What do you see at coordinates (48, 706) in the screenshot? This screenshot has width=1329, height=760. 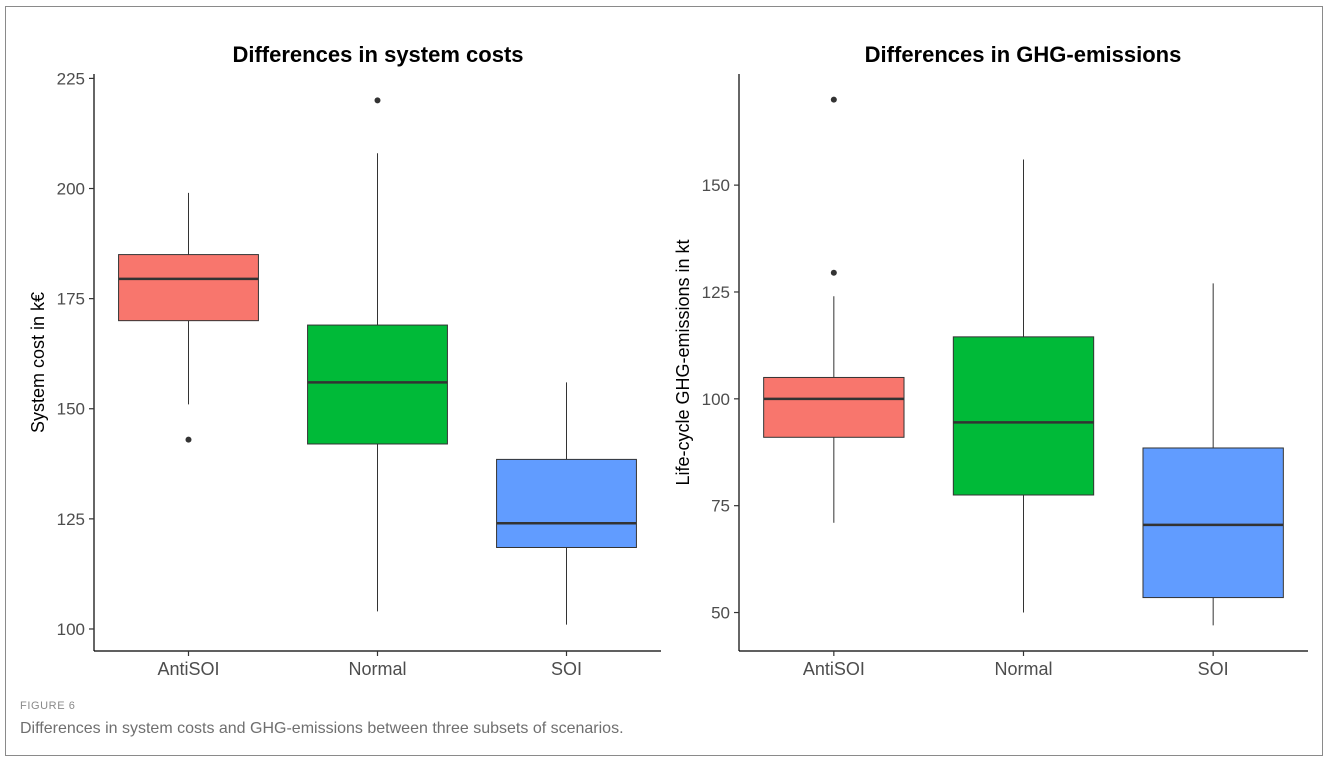 I see `figure-label: FIGURE 6` at bounding box center [48, 706].